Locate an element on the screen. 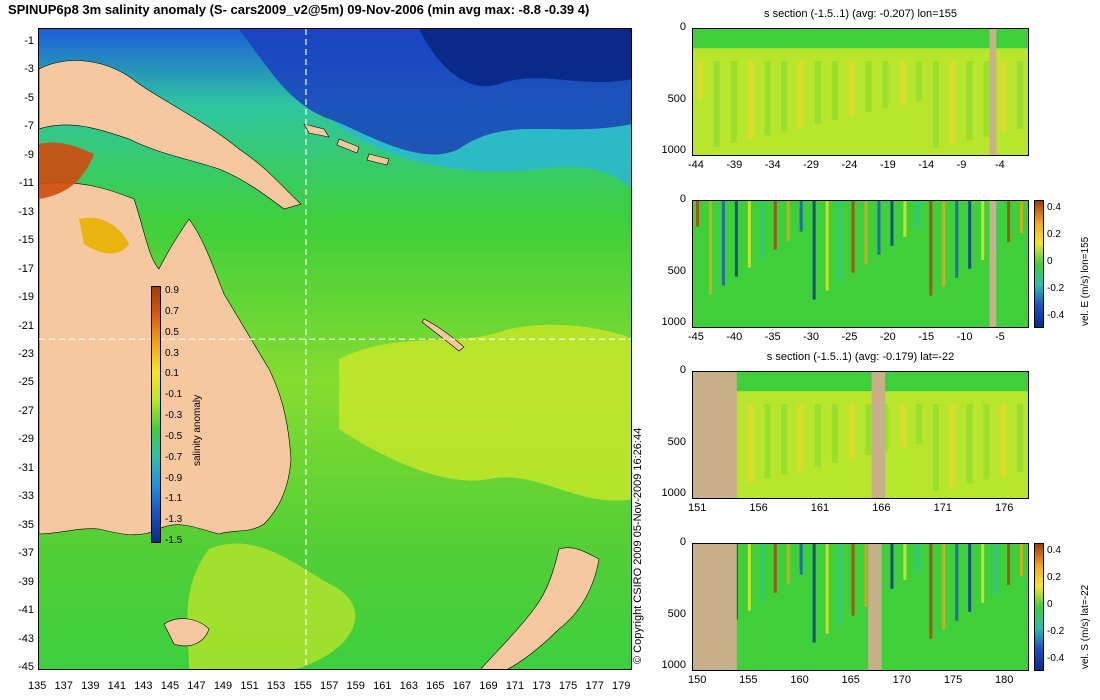 The image size is (1100, 700). map-lon-tick: 157 is located at coordinates (329, 686).